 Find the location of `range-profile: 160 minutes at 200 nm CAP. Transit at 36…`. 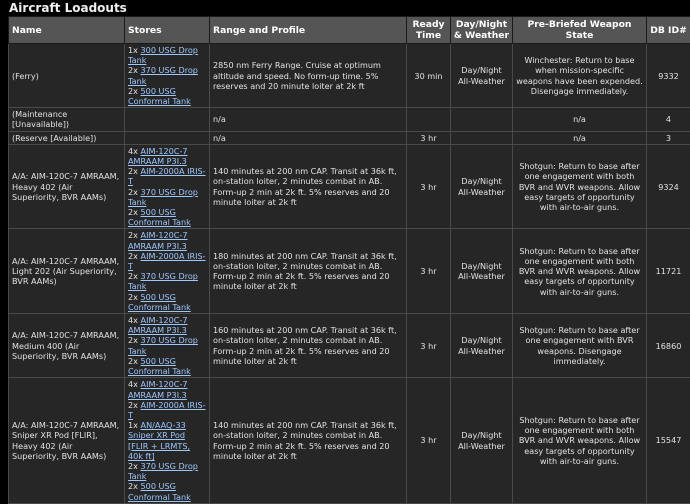

range-profile: 160 minutes at 200 nm CAP. Transit at 36… is located at coordinates (308, 346).